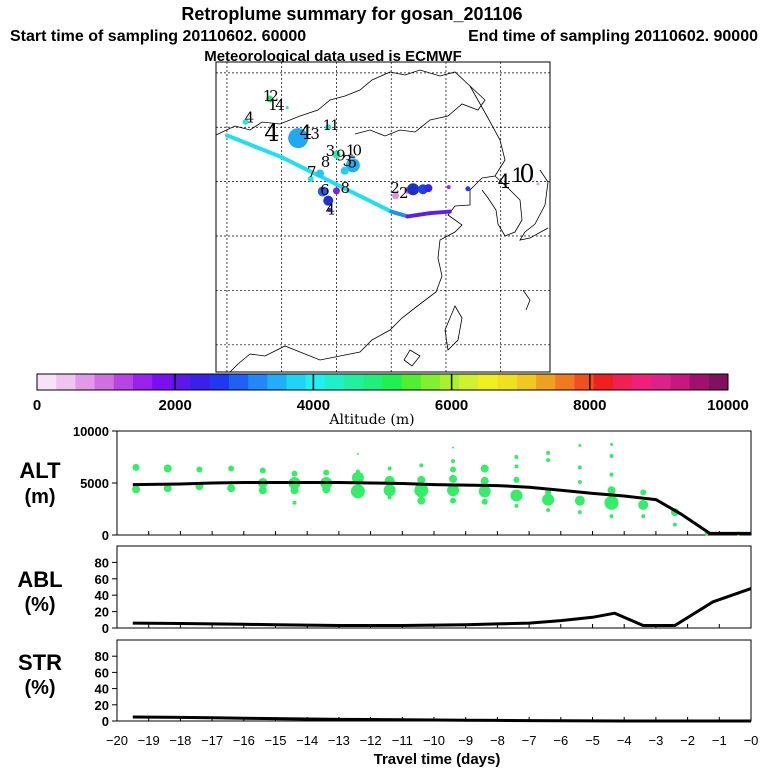 The width and height of the screenshot is (768, 768). What do you see at coordinates (382, 382) in the screenshot?
I see `altitude-colorbar` at bounding box center [382, 382].